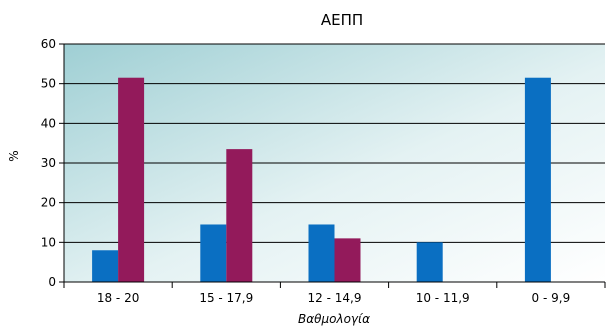 The height and width of the screenshot is (329, 615). I want to click on x-tick-label: 15 - 17,9, so click(226, 298).